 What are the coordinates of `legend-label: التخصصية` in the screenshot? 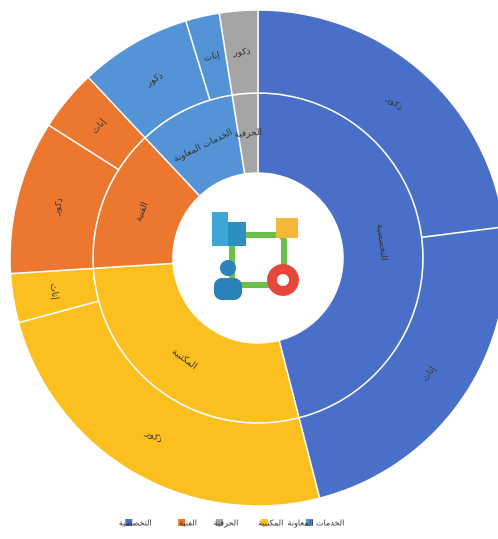 It's located at (135, 523).